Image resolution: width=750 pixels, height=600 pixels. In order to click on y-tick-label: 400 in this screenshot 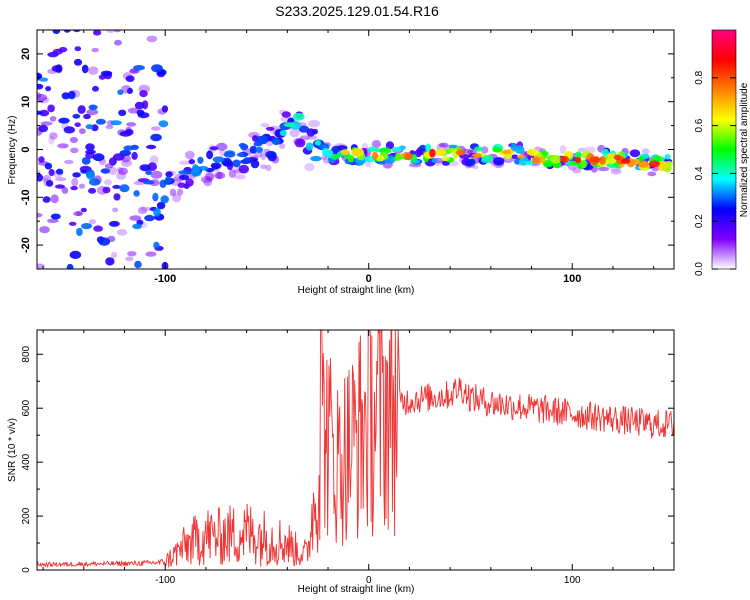, I will do `click(26, 461)`.